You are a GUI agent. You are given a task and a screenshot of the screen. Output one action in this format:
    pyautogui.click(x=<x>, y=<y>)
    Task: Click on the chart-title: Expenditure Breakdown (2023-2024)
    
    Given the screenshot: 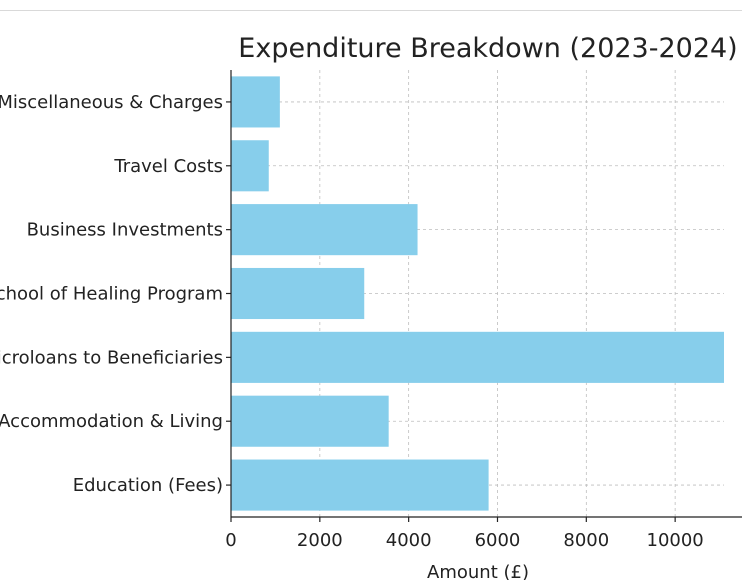 What is the action you would take?
    pyautogui.click(x=487, y=48)
    